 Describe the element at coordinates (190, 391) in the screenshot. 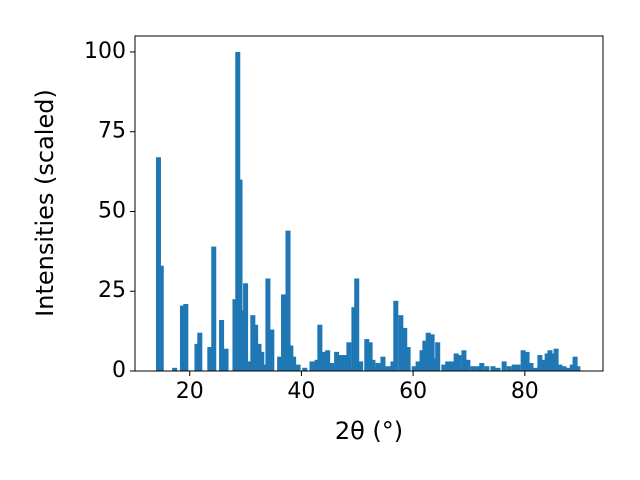

I see `x-tick-label: 20` at that location.